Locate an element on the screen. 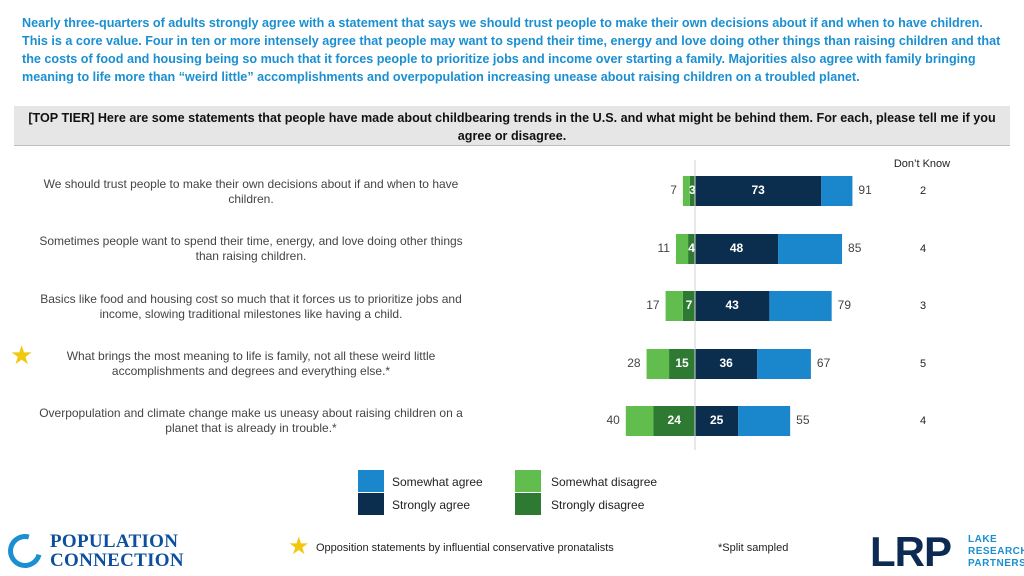 This screenshot has height=576, width=1024. legend-label-somewhat-agree: Somewhat agree is located at coordinates (437, 482).